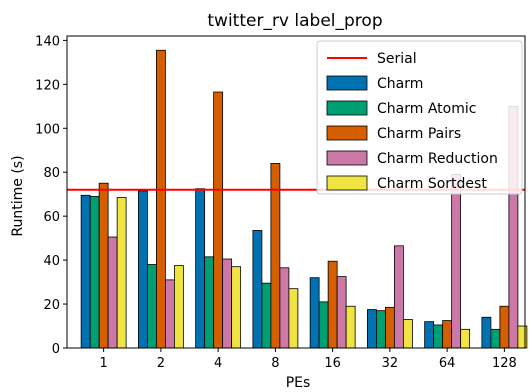 The width and height of the screenshot is (529, 392). Describe the element at coordinates (51, 173) in the screenshot. I see `y-tick-label: 80` at that location.